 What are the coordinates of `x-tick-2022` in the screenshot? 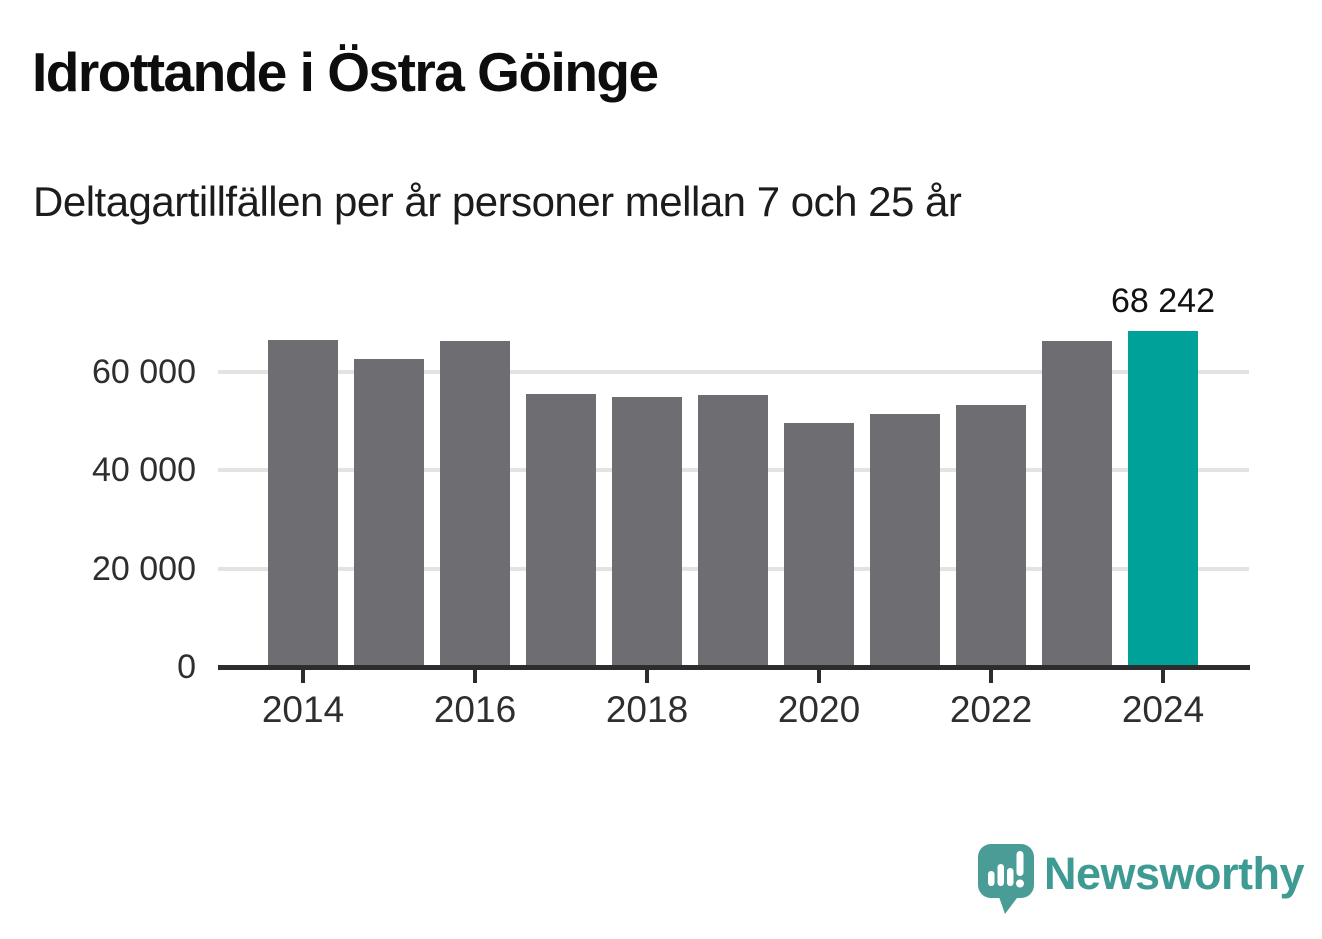 It's located at (991, 676).